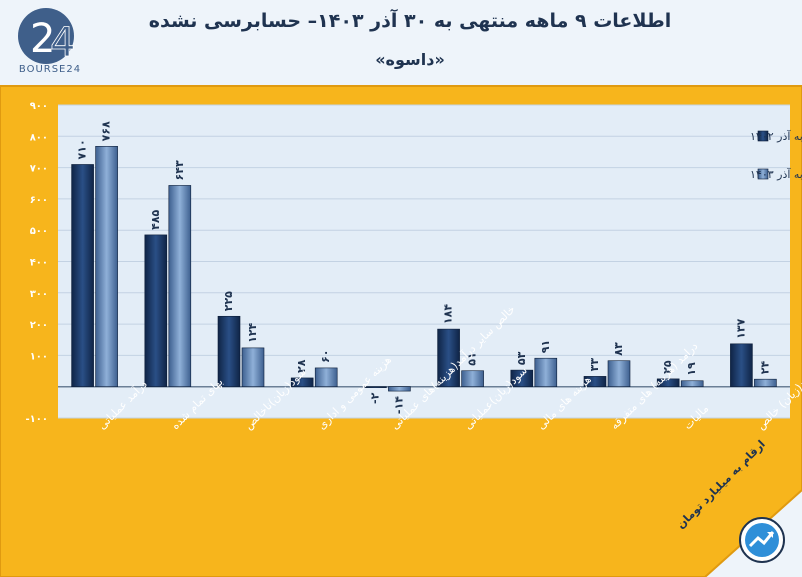  Describe the element at coordinates (594, 365) in the screenshot. I see `data-label: ۳۳` at that location.